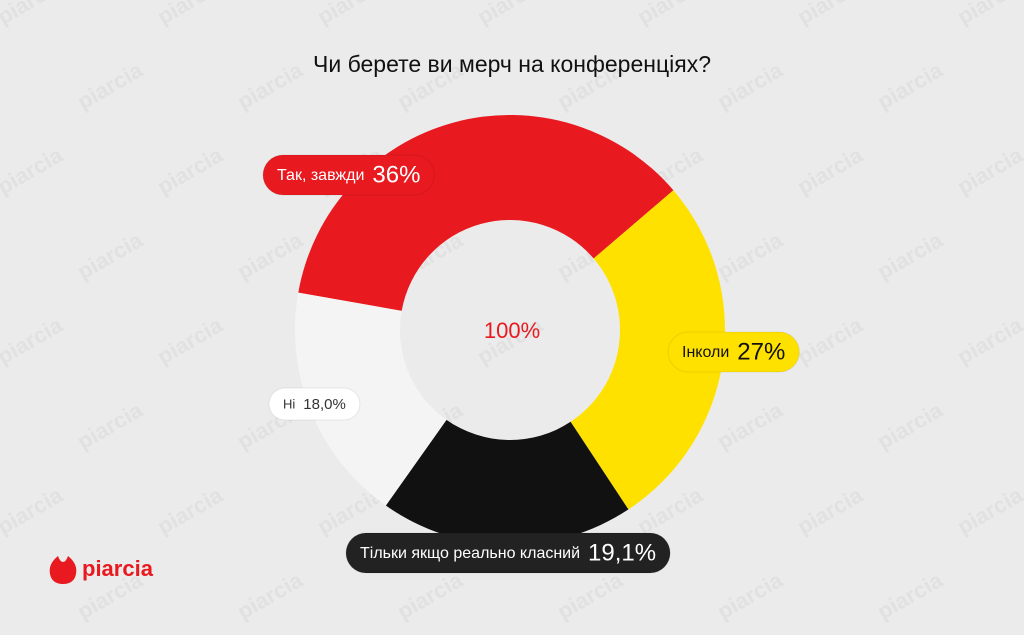 The image size is (1024, 635). Describe the element at coordinates (324, 404) in the screenshot. I see `value-label: 18,0%` at that location.